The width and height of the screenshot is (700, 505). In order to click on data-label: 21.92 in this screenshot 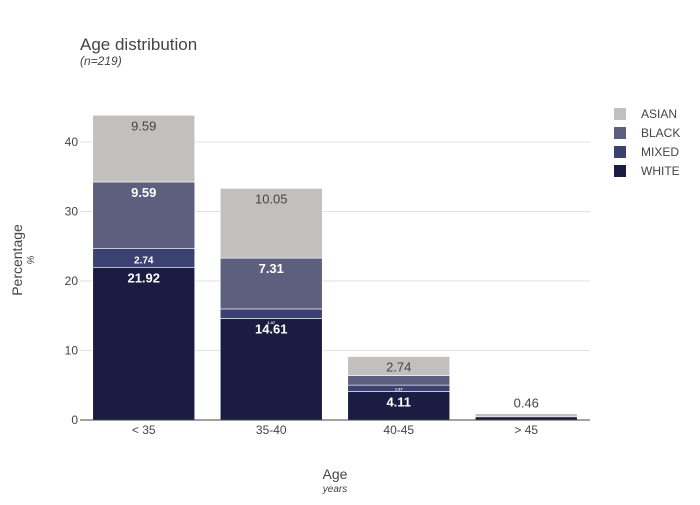, I will do `click(143, 278)`.